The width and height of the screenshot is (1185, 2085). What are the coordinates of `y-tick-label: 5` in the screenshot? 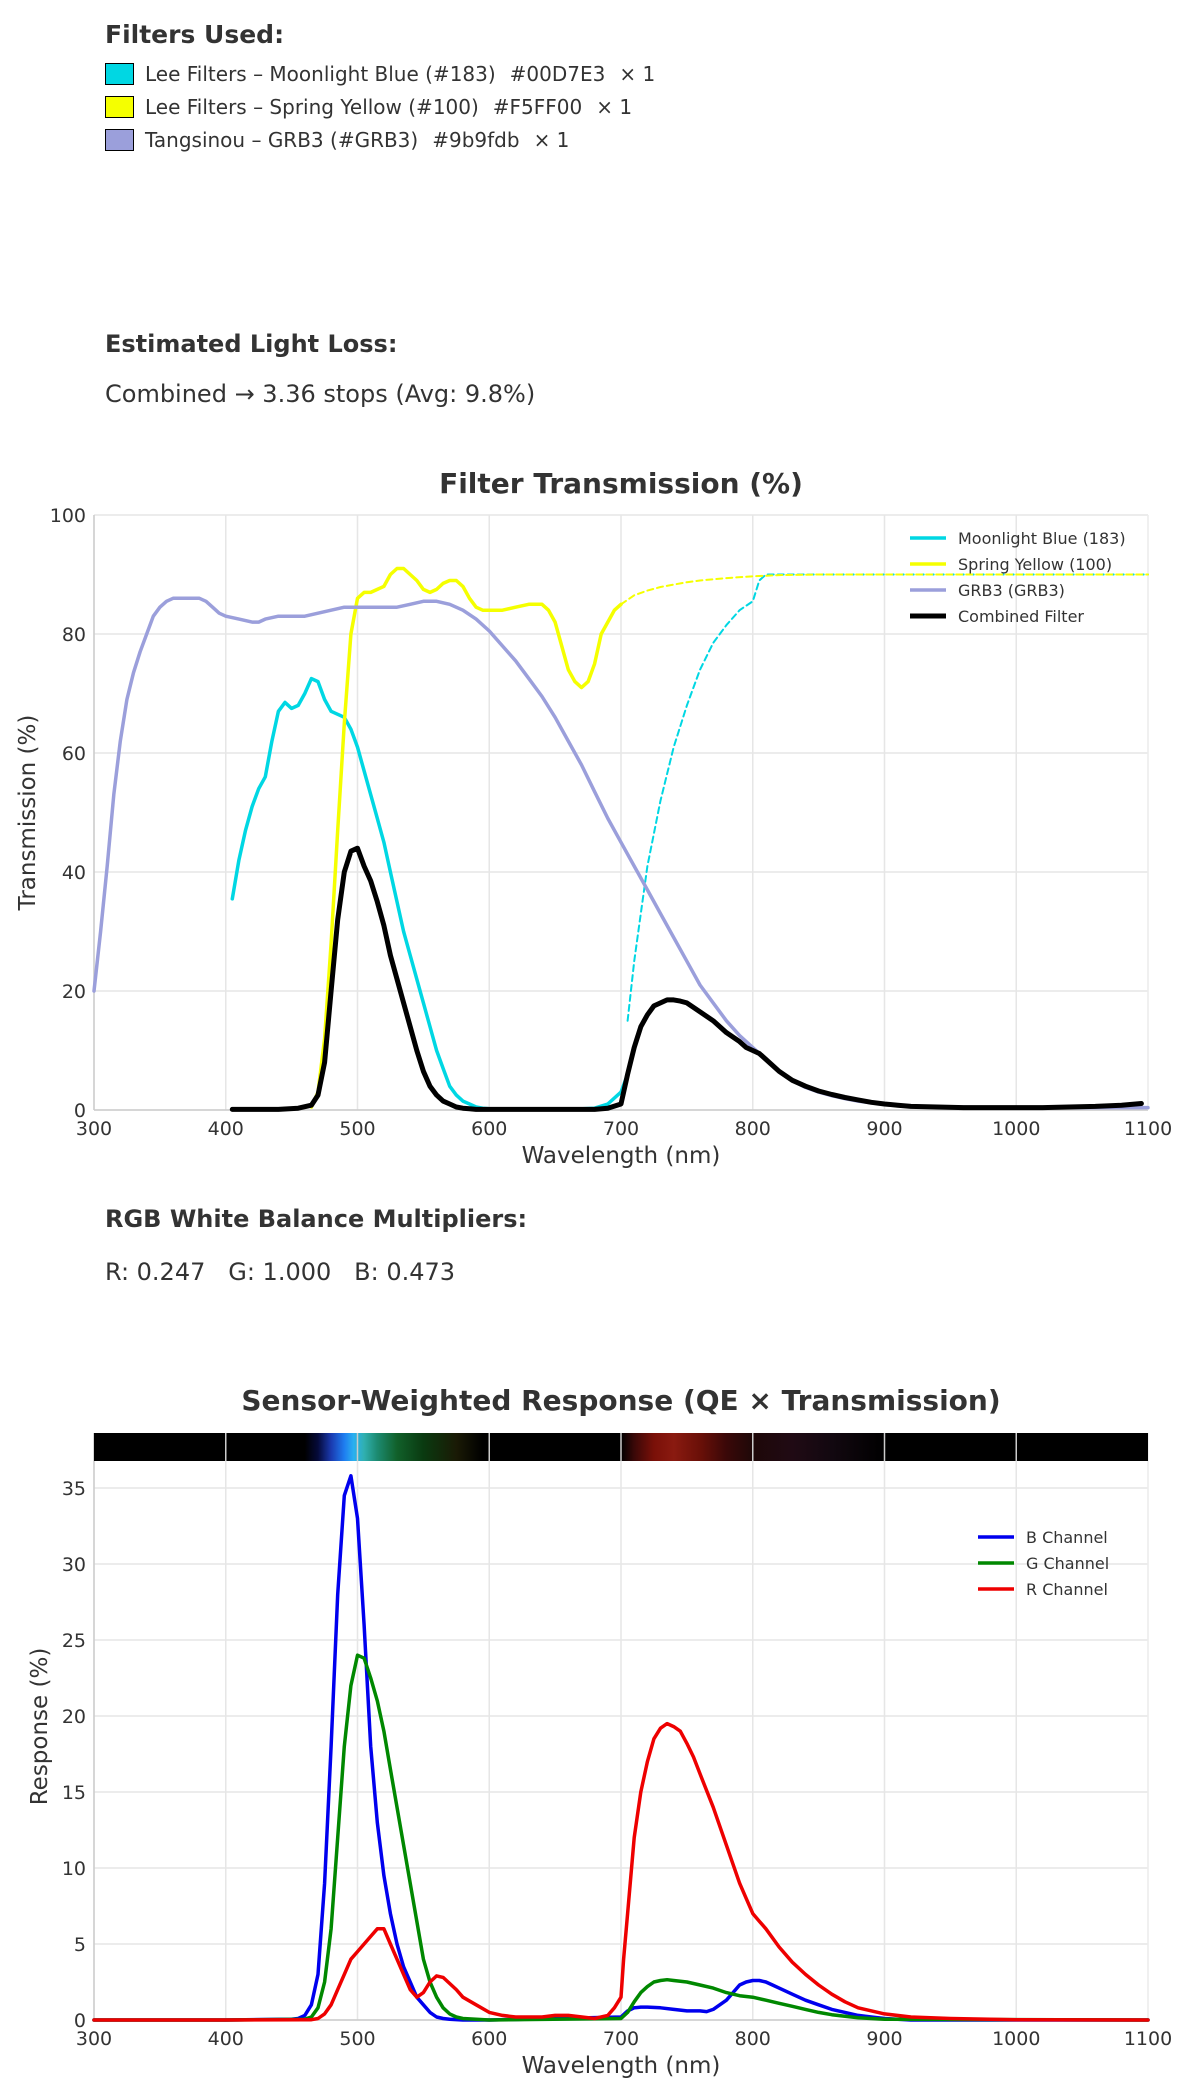 It's located at (80, 1945).